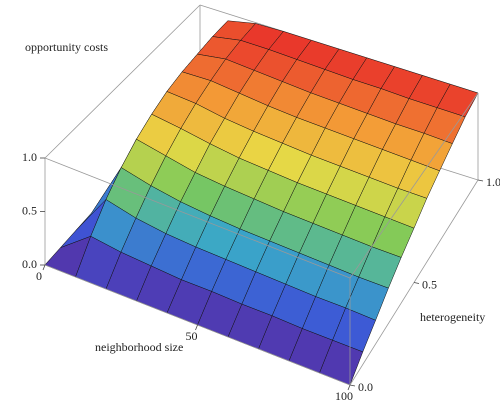 This screenshot has height=402, width=500. Describe the element at coordinates (139, 347) in the screenshot. I see `x-axis-label: neighborhood size` at that location.